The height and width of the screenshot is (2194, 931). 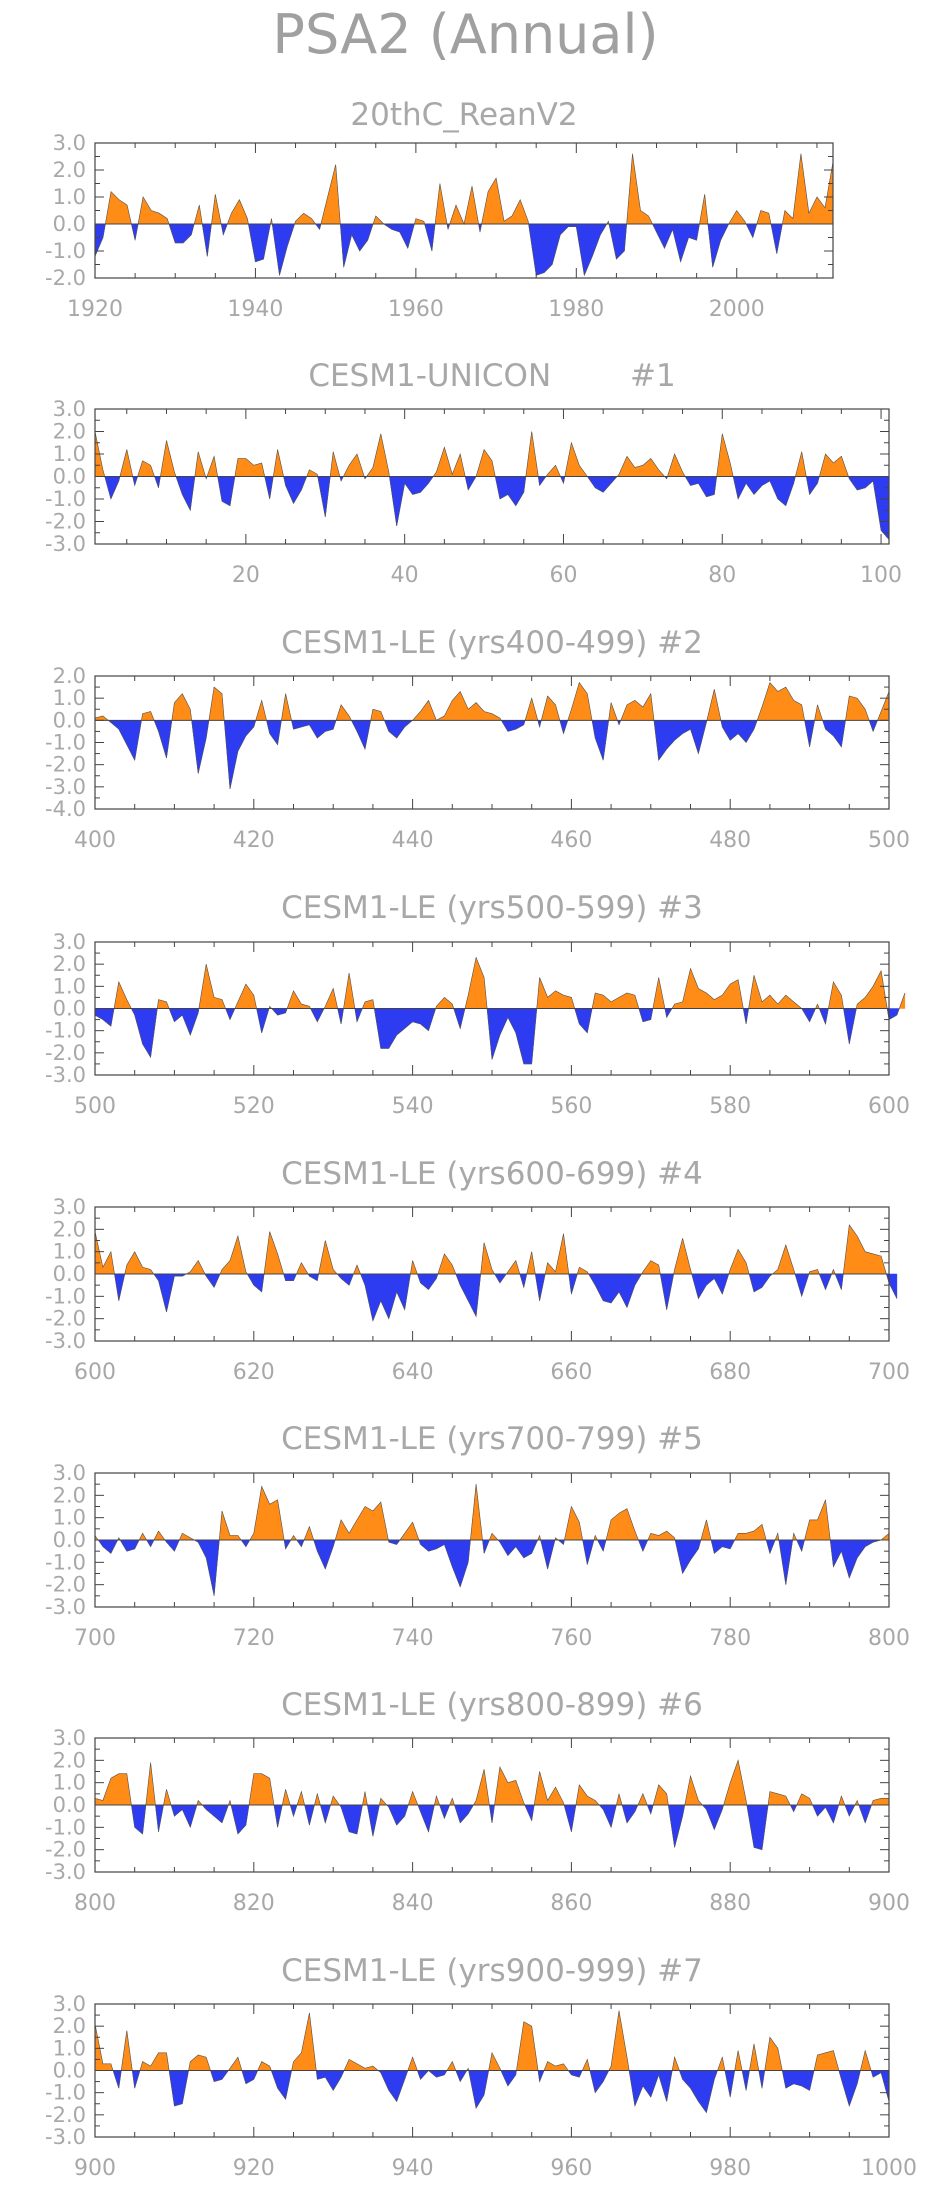 What do you see at coordinates (492, 1174) in the screenshot?
I see `panel-title: CESM1-LE (yrs600-699) #4` at bounding box center [492, 1174].